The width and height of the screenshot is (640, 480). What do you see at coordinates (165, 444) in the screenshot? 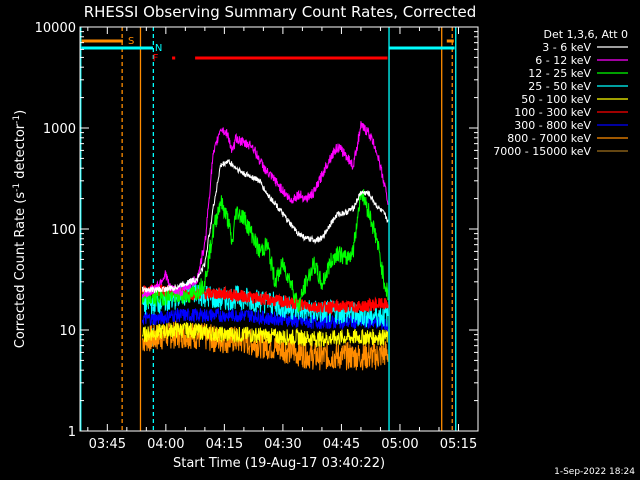
I see `x-tick-label: 04:00` at bounding box center [165, 444].